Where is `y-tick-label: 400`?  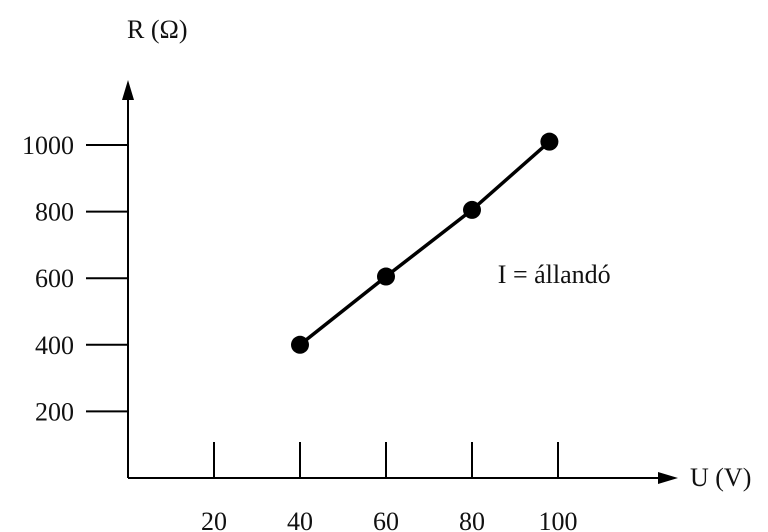
y-tick-label: 400 is located at coordinates (54, 345).